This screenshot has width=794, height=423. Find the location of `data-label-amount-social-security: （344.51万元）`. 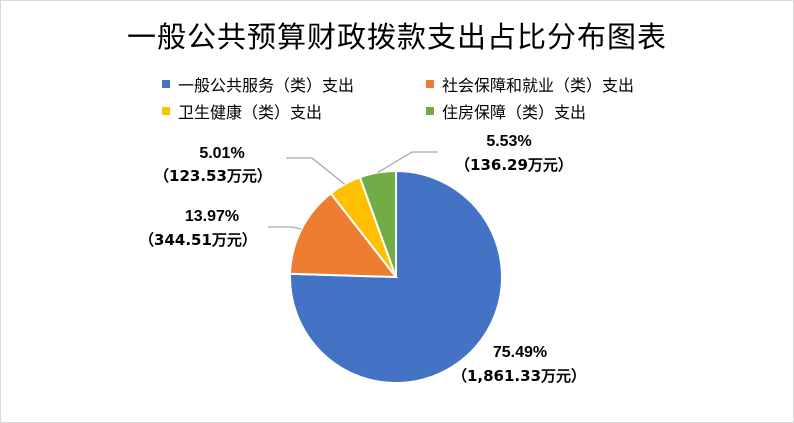

data-label-amount-social-security: （344.51万元） is located at coordinates (198, 240).